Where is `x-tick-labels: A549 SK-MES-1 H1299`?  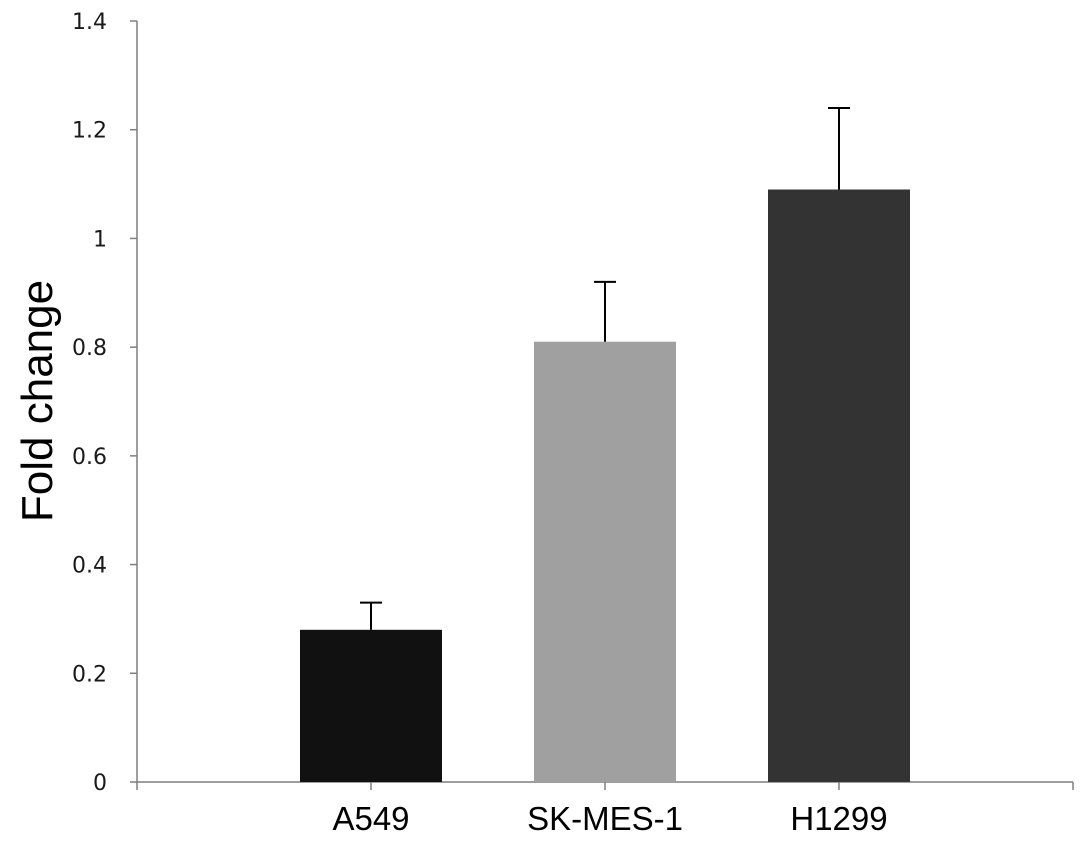
x-tick-labels: A549 SK-MES-1 H1299 is located at coordinates (609, 818).